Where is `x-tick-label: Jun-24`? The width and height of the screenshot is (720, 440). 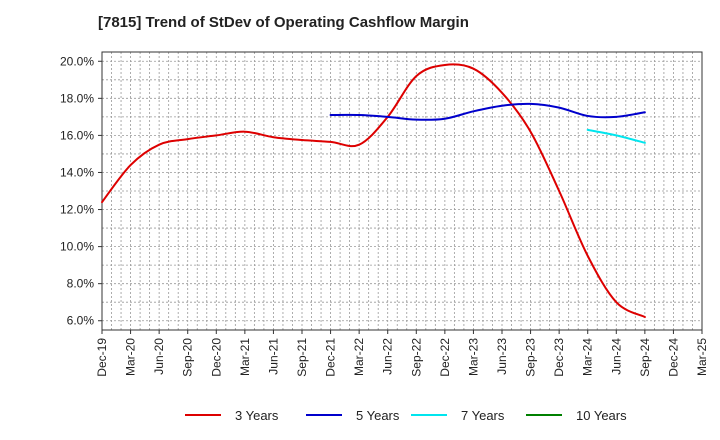 x-tick-label: Jun-24 is located at coordinates (616, 356).